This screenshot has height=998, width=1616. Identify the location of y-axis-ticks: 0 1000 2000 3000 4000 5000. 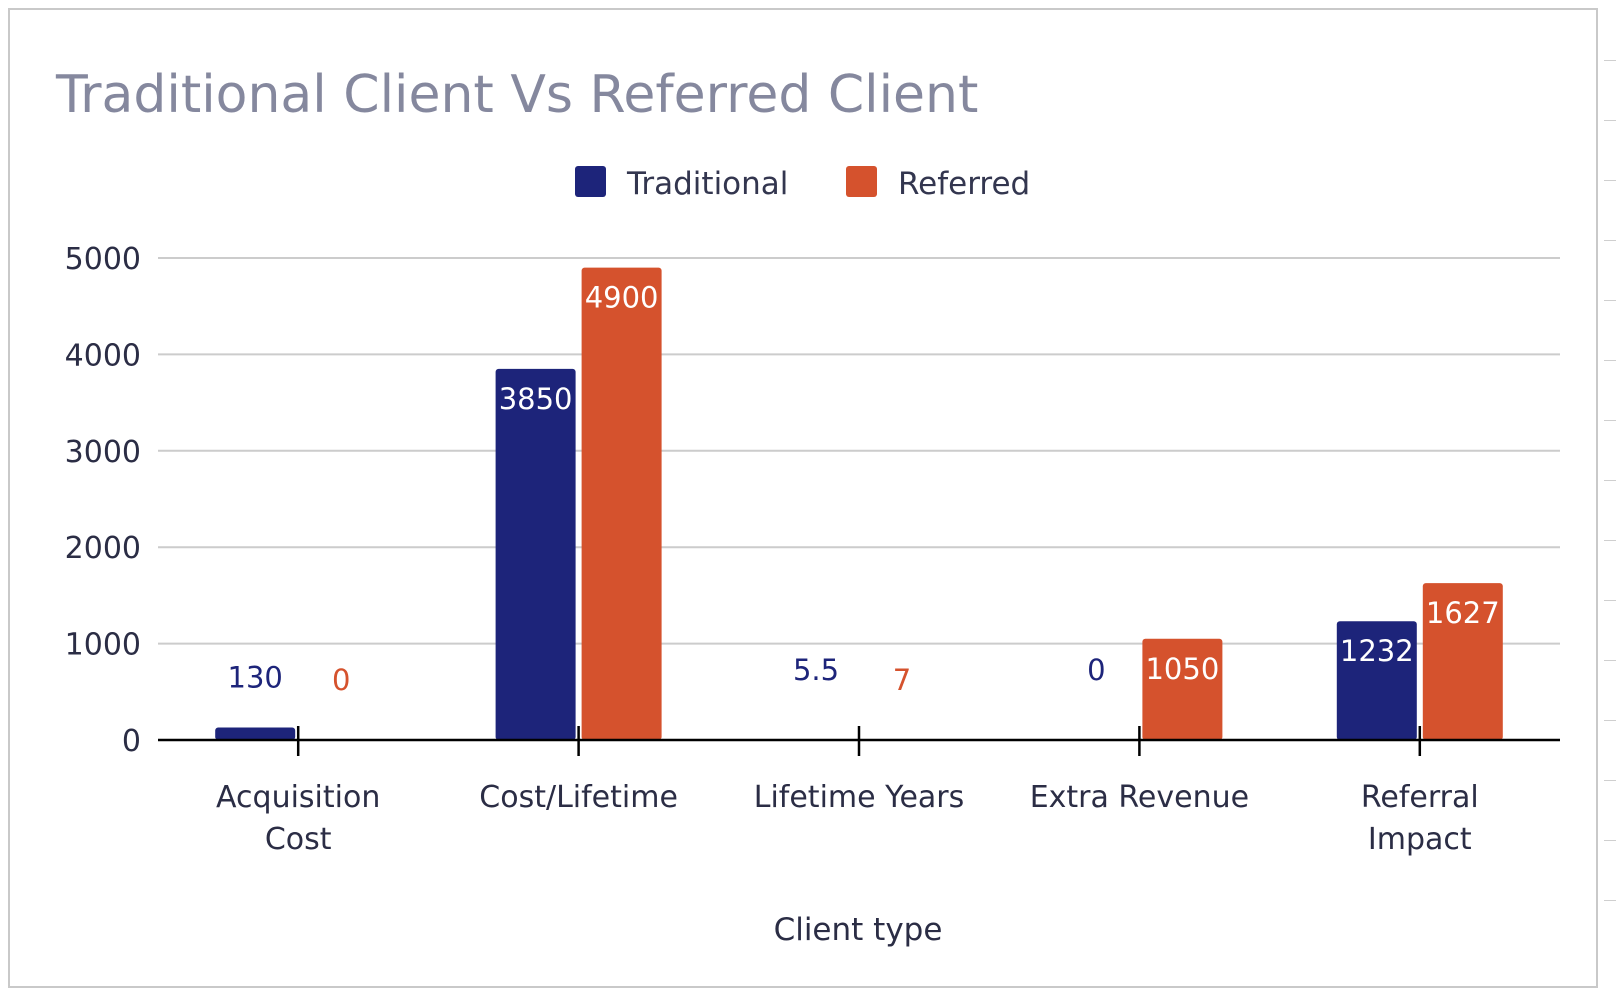
(103, 500).